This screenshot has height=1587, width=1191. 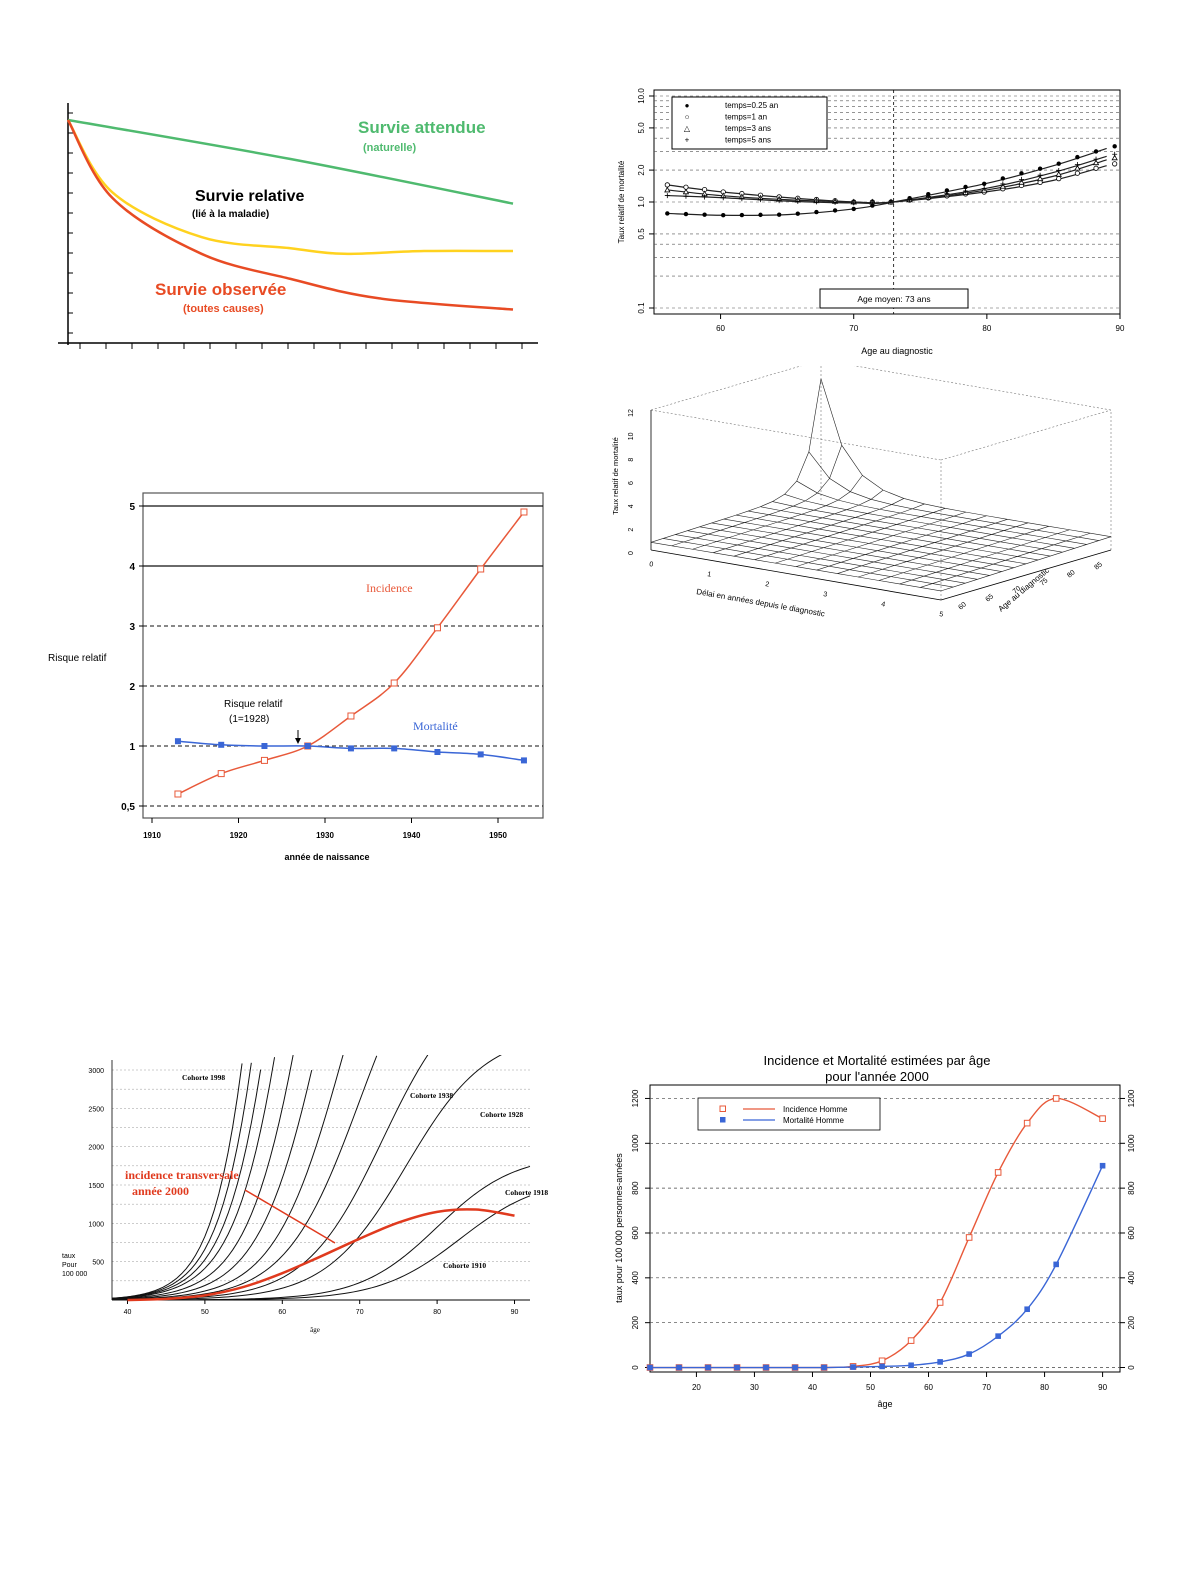 What do you see at coordinates (1131, 1233) in the screenshot?
I see `y-tick-label-right: 600` at bounding box center [1131, 1233].